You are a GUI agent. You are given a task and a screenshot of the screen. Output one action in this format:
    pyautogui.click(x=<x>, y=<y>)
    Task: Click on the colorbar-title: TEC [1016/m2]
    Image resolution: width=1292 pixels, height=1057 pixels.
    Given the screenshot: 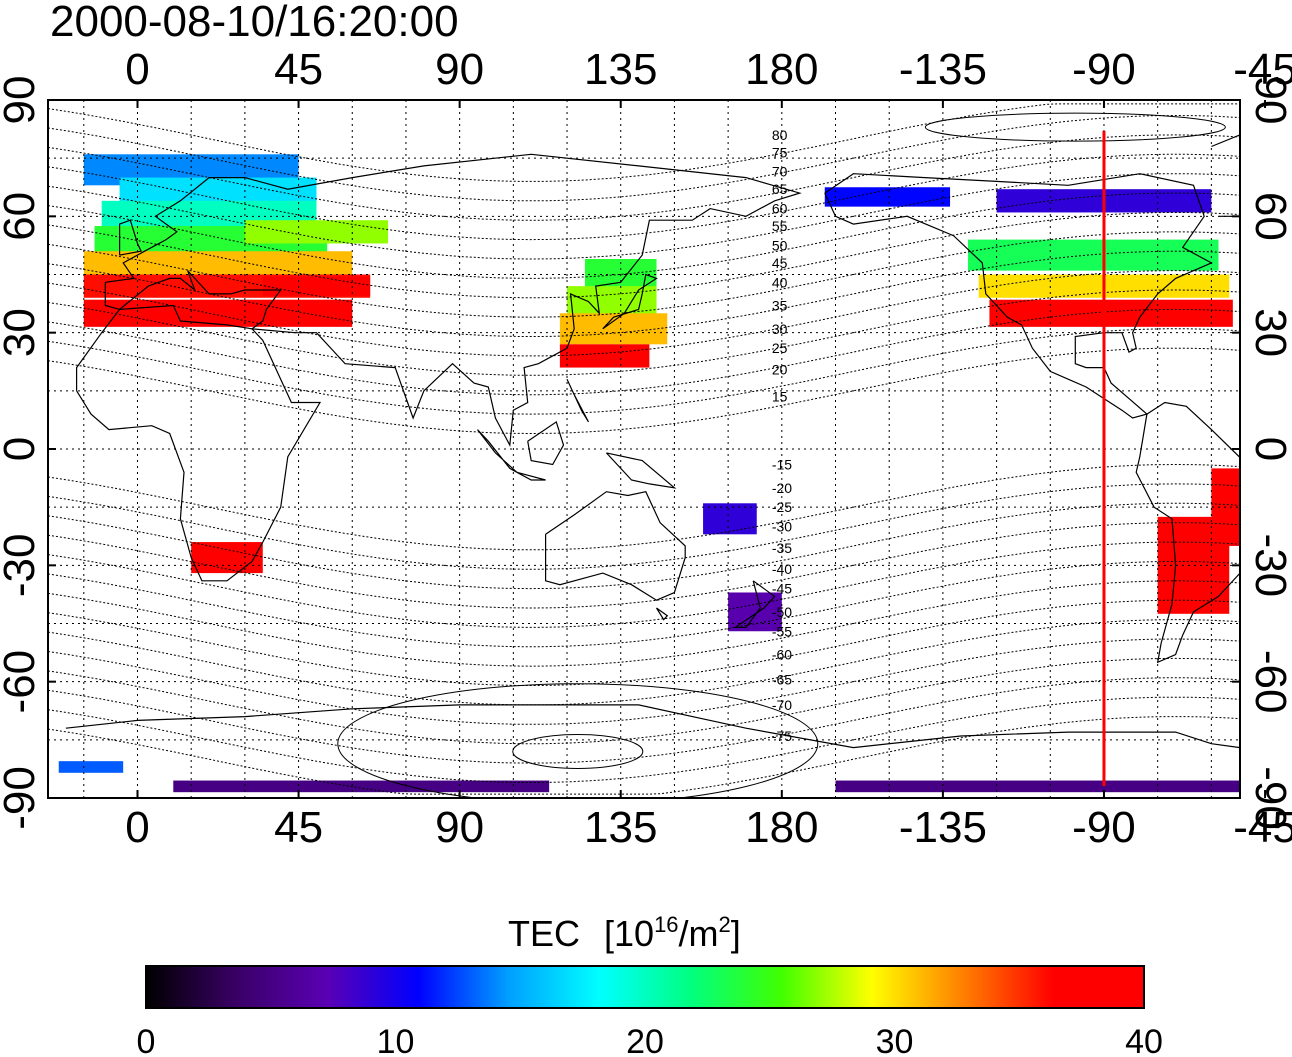 What is the action you would take?
    pyautogui.click(x=624, y=933)
    